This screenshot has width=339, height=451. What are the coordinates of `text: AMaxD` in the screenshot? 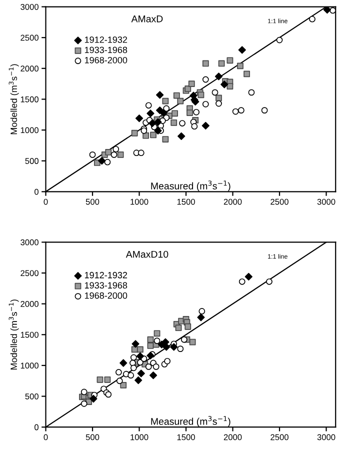 It's located at (147, 19).